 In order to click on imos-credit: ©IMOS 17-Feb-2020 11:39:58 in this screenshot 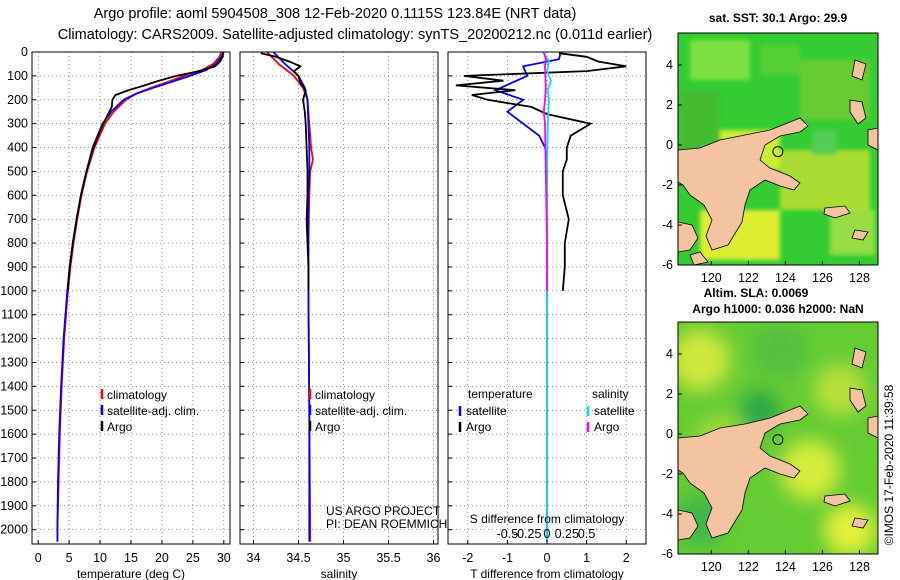, I will do `click(889, 464)`.